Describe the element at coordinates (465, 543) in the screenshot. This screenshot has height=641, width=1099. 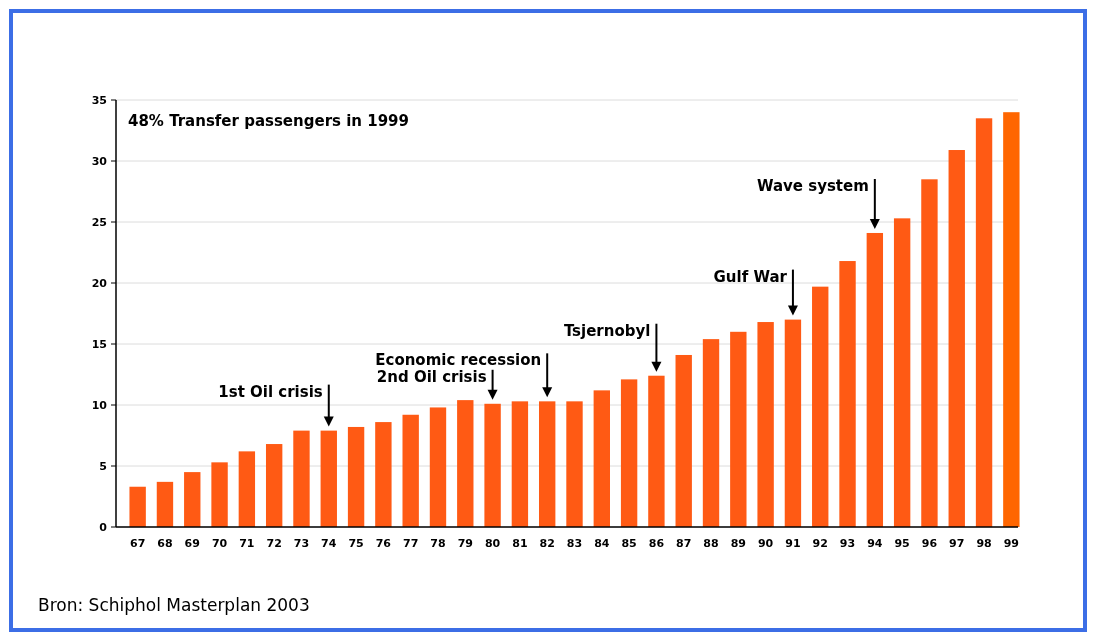
I see `x-tick-label: 79` at that location.